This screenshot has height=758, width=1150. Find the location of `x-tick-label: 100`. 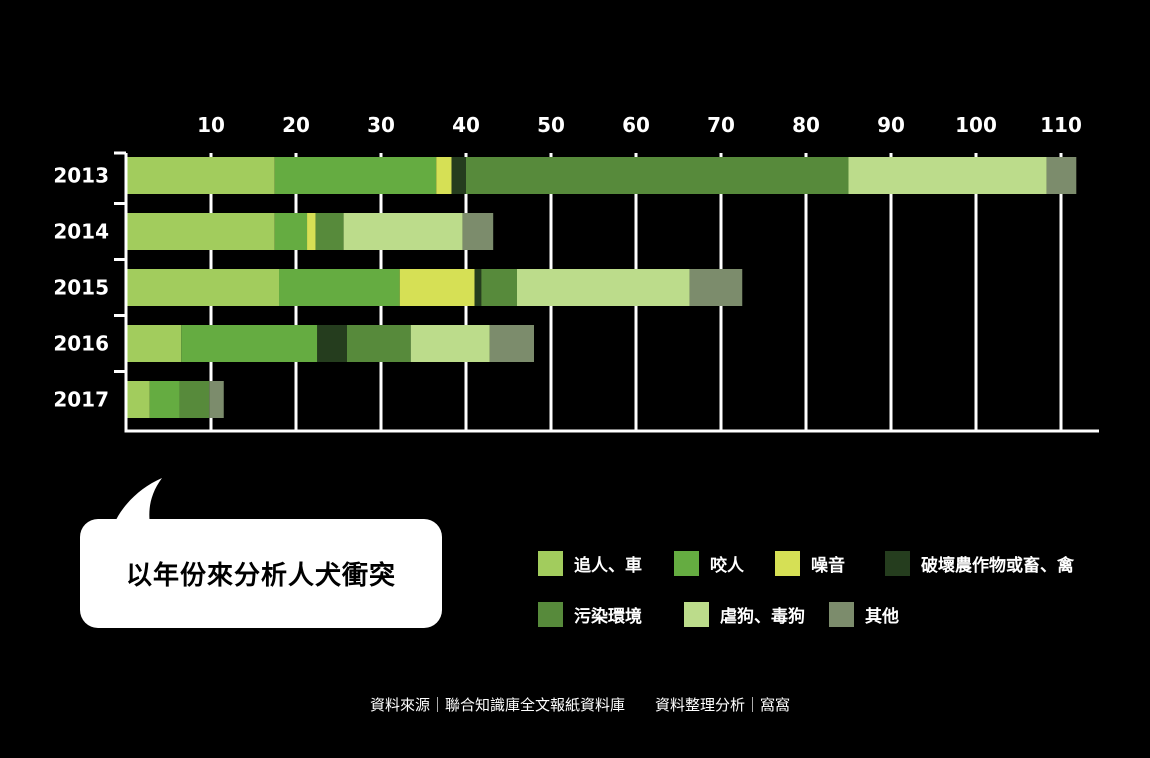

x-tick-label: 100 is located at coordinates (976, 125).